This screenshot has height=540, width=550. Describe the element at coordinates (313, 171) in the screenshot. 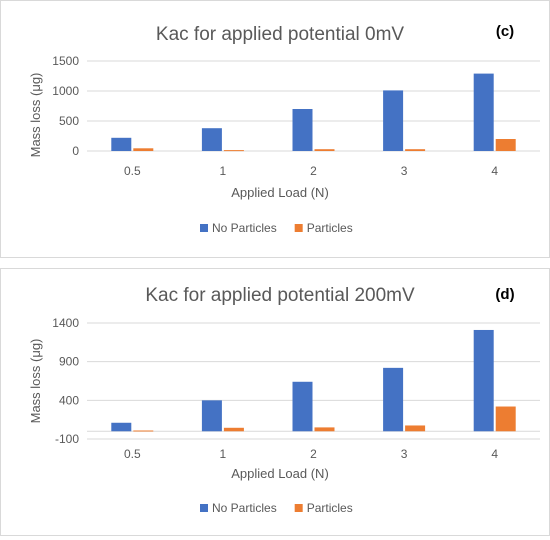

I see `chart-0-xtick-label-2: 2` at that location.